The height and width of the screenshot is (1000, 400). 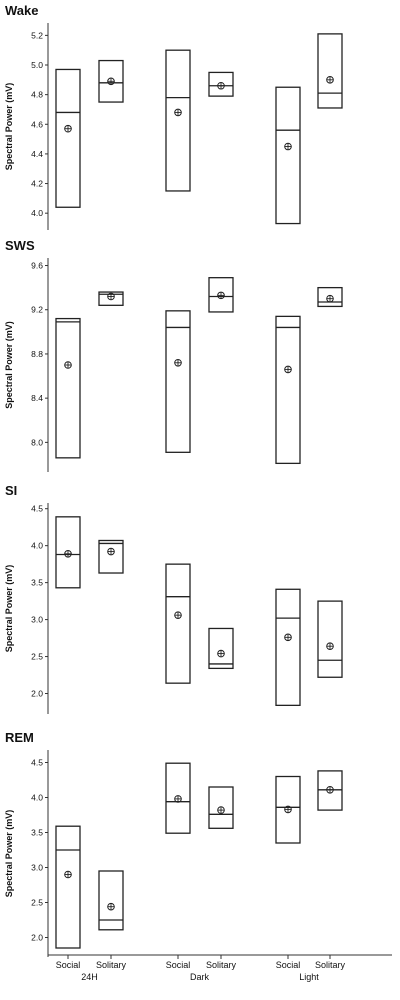 I want to click on x-group-label: 24H, so click(x=89, y=977).